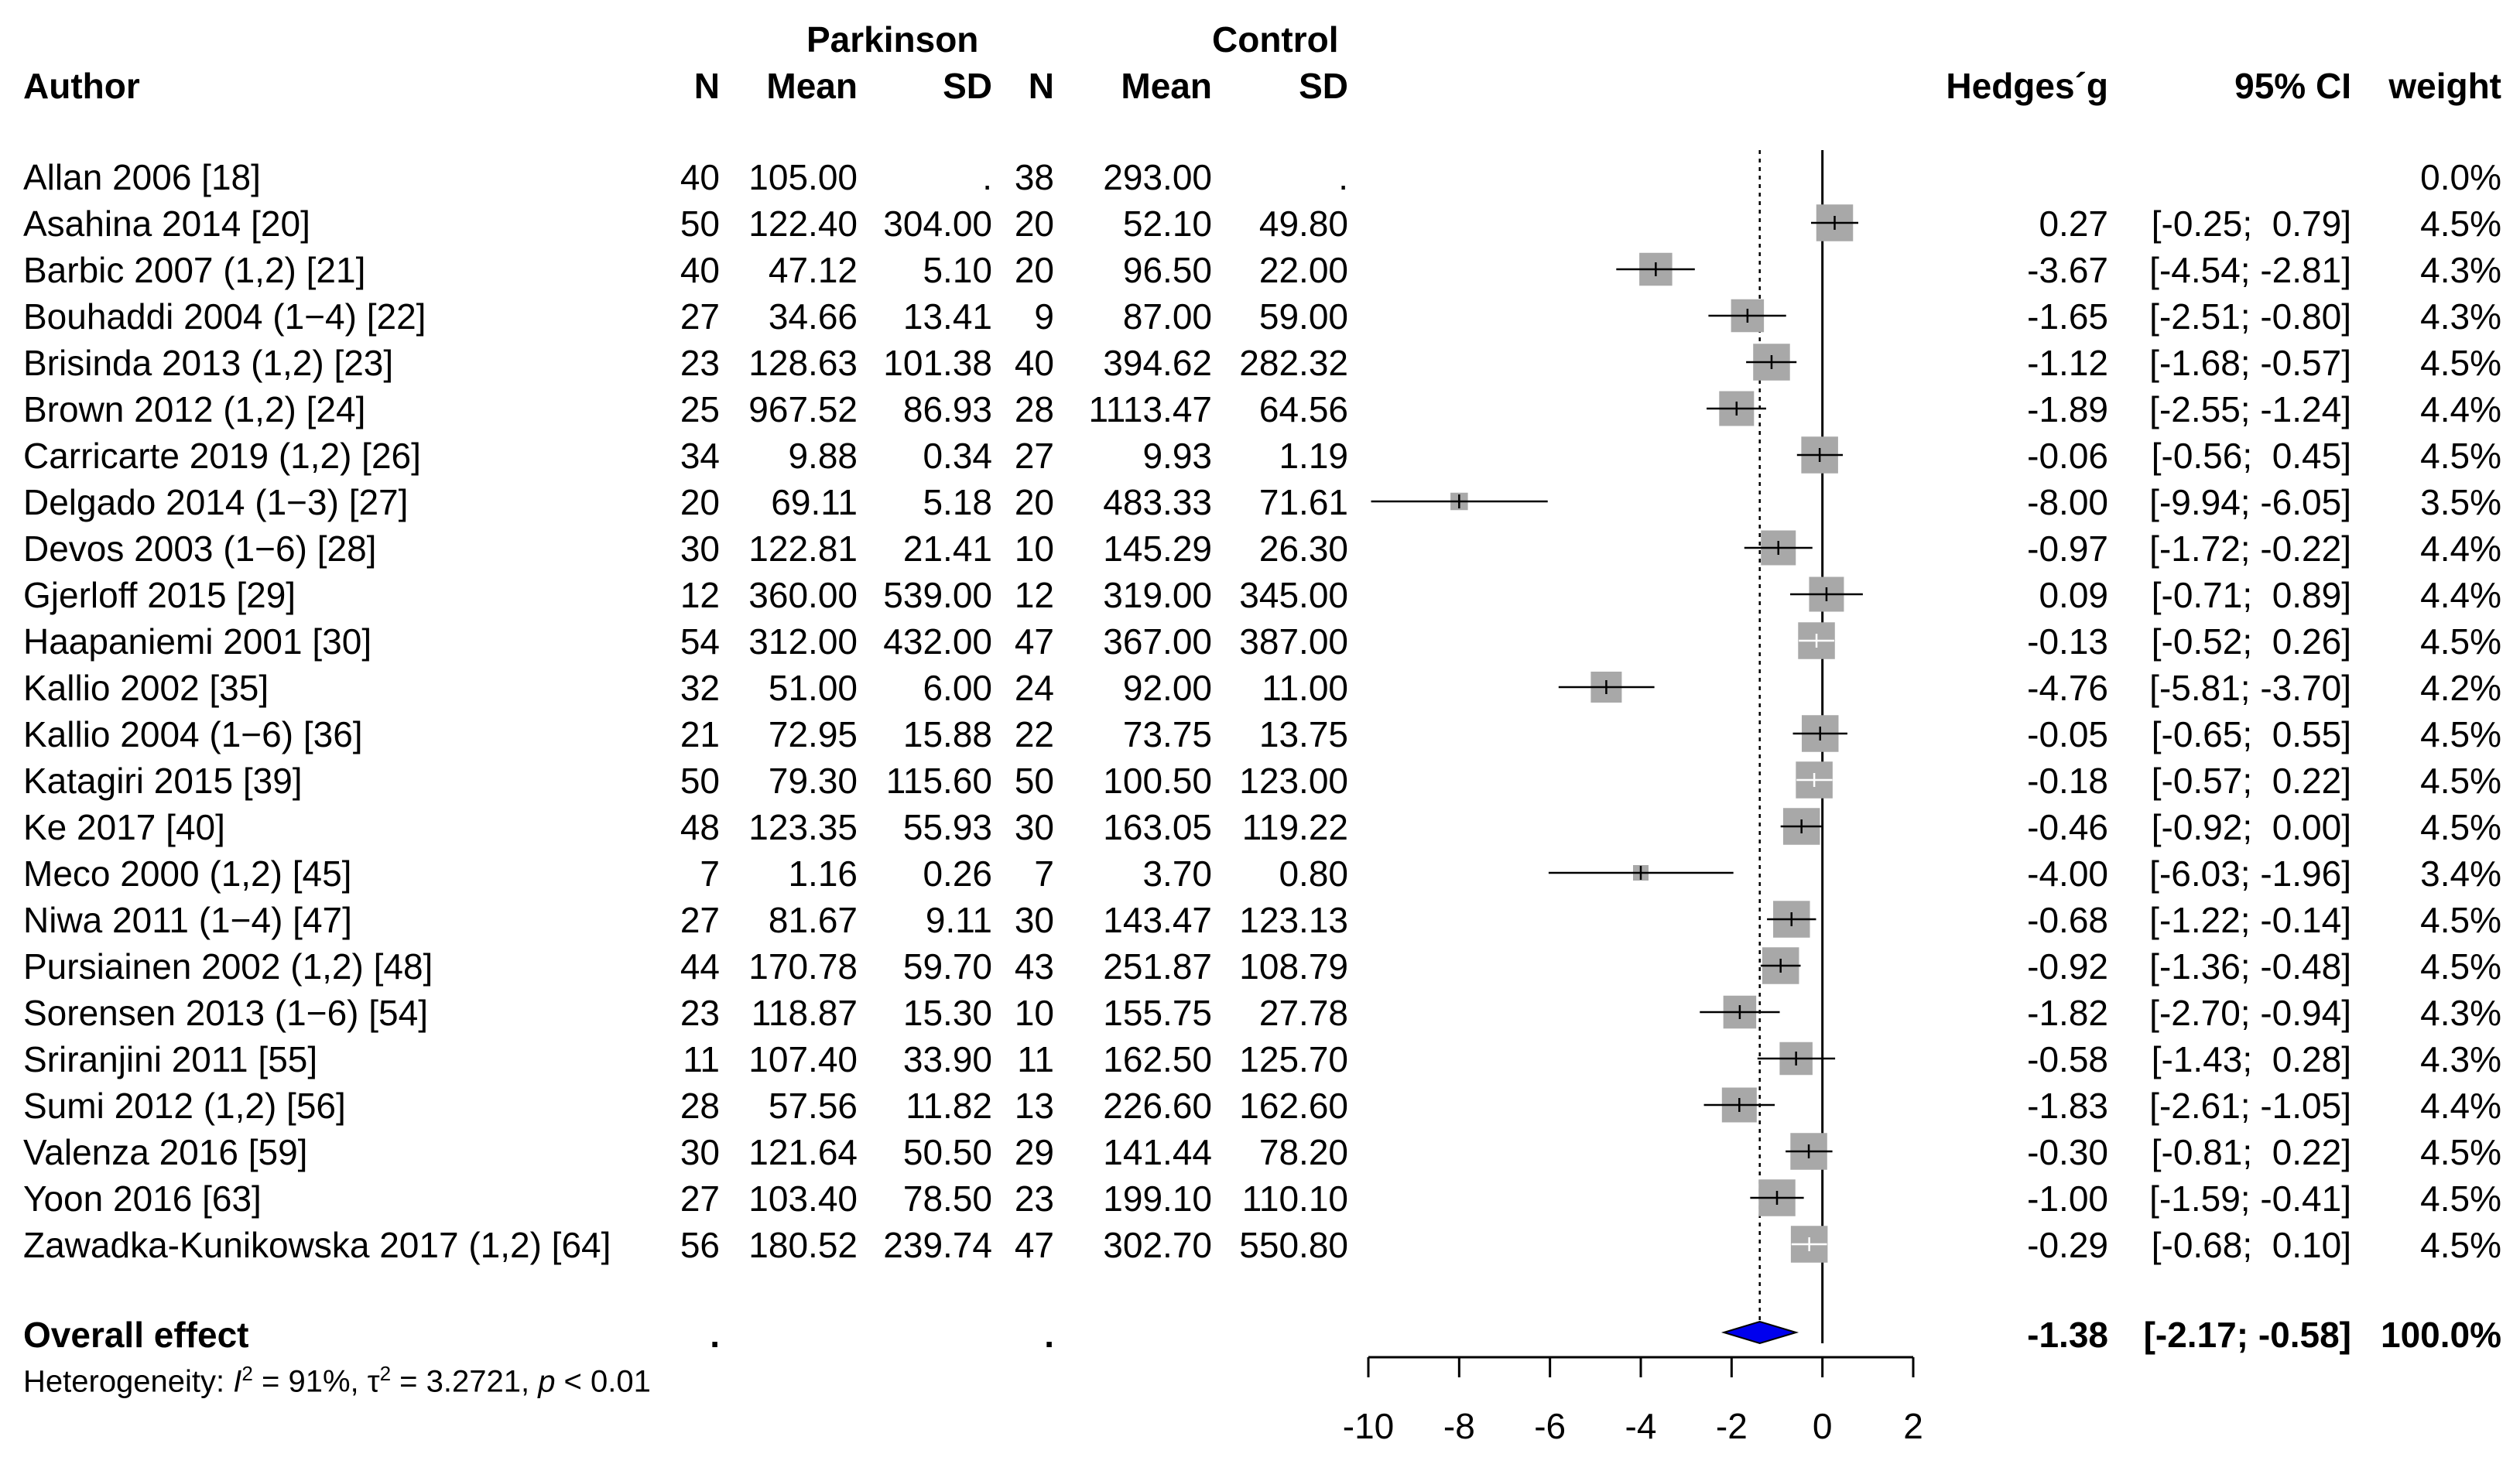  Describe the element at coordinates (2250, 966) in the screenshot. I see `study-ci: [-1.36; -0.48]` at that location.